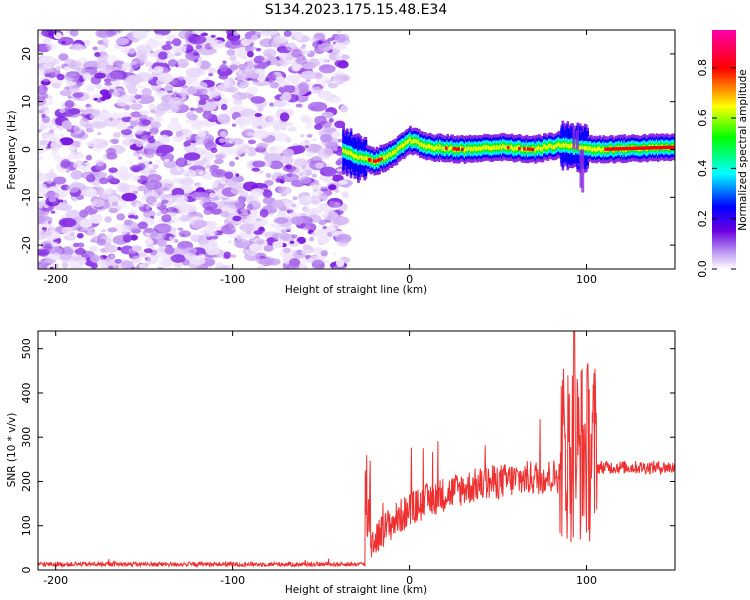 The image size is (750, 600). I want to click on y-tick-label: -10, so click(26, 197).